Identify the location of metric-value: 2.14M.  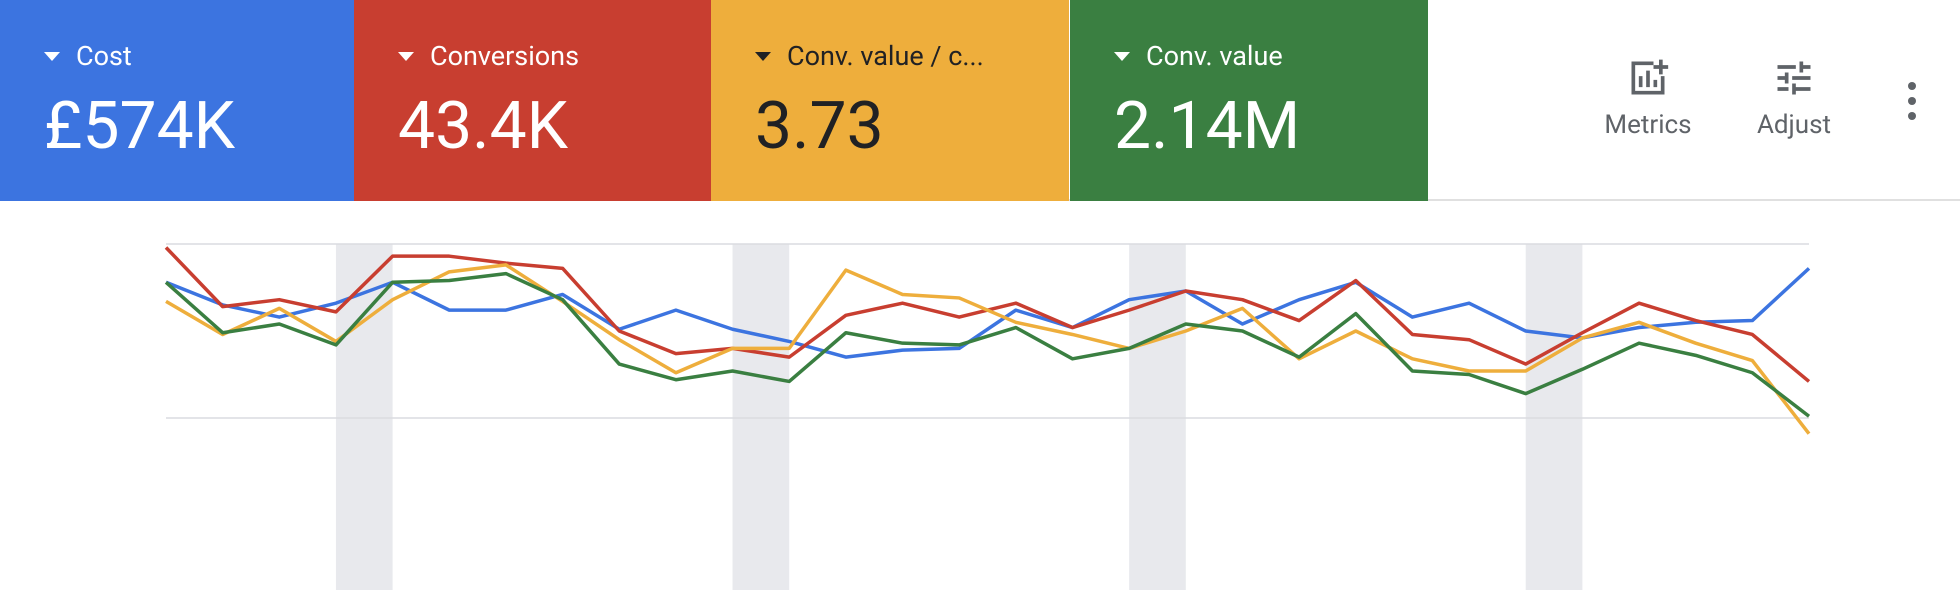
(1207, 126).